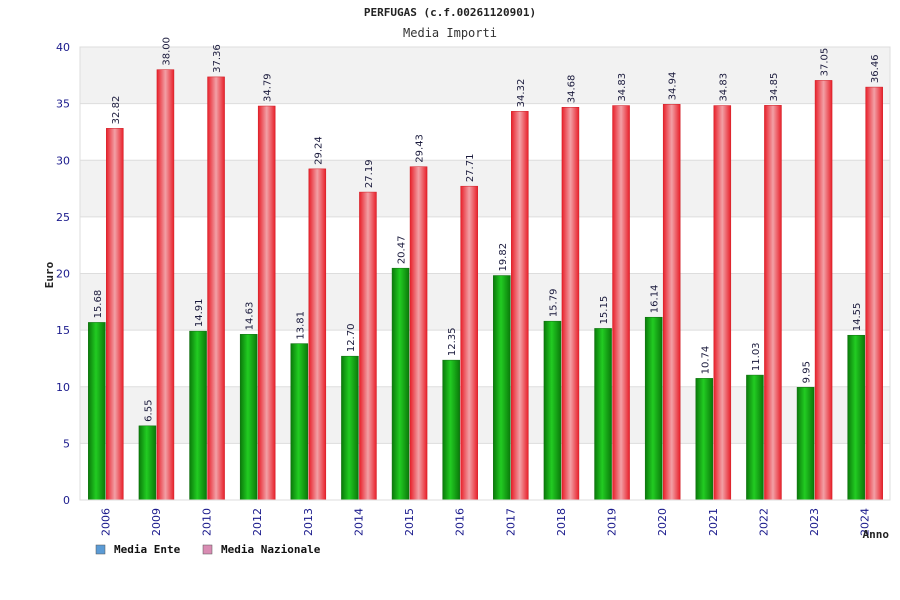  I want to click on x-tick-label: 2017, so click(510, 522).